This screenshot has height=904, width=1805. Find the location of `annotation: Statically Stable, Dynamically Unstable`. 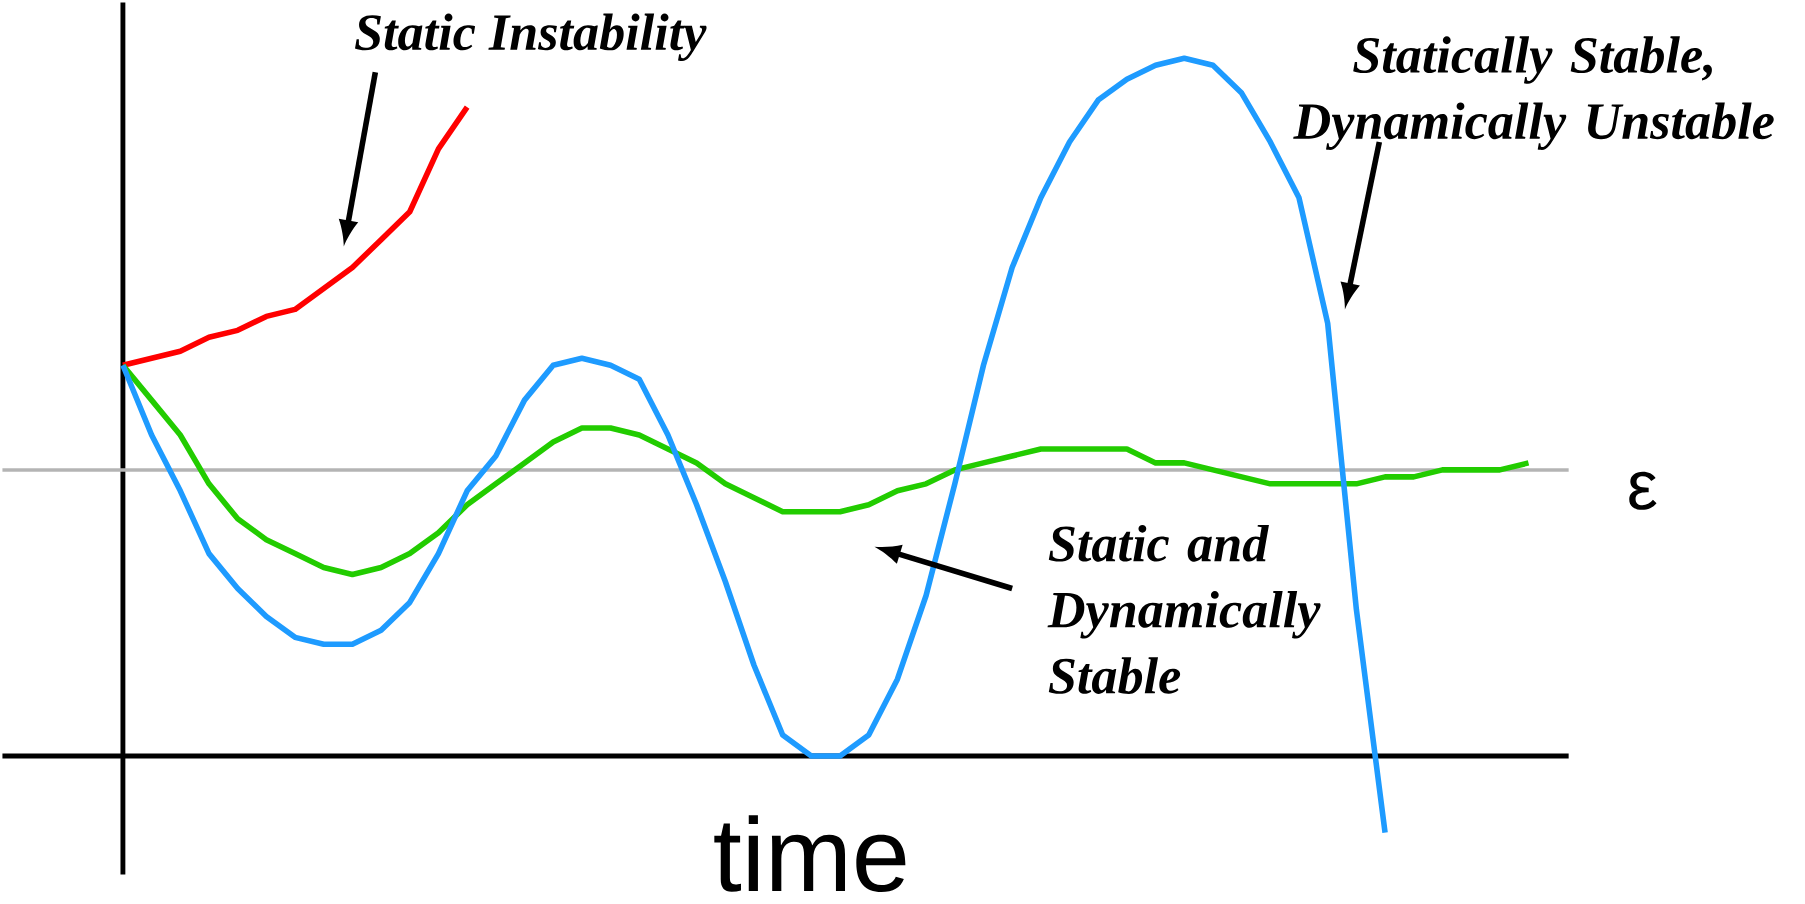

annotation: Statically Stable, Dynamically Unstable is located at coordinates (1533, 93).